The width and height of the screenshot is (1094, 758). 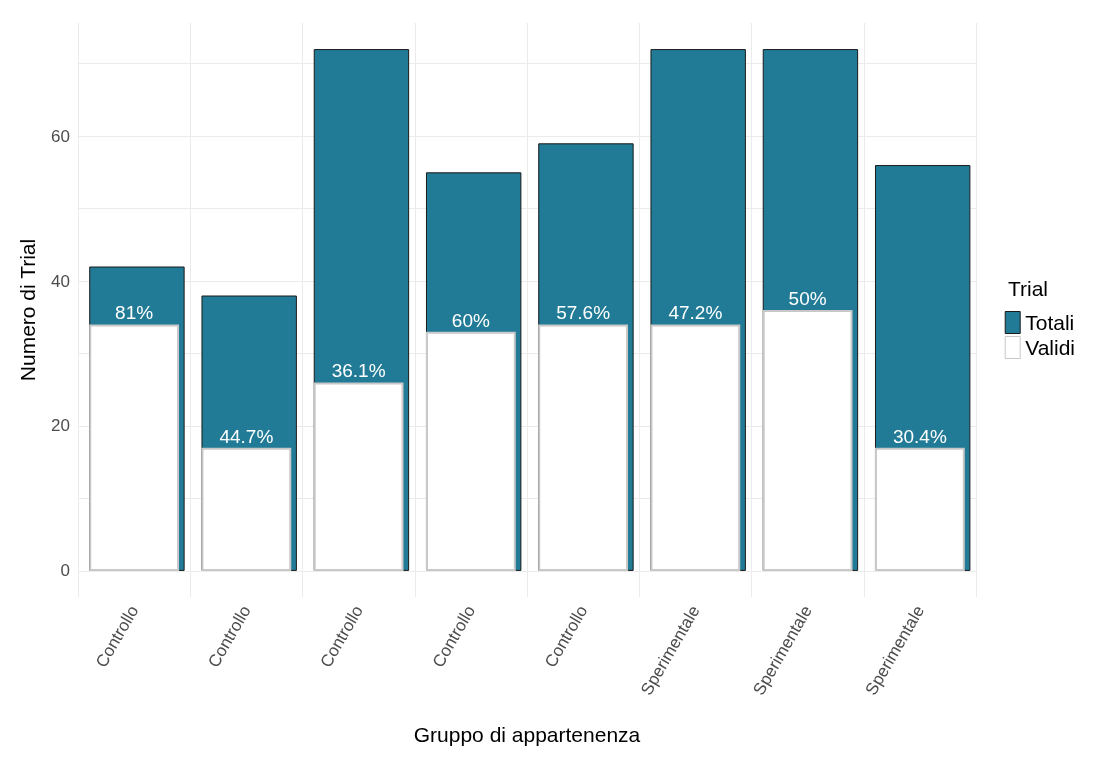 What do you see at coordinates (919, 436) in the screenshot?
I see `annotation: 30.4%` at bounding box center [919, 436].